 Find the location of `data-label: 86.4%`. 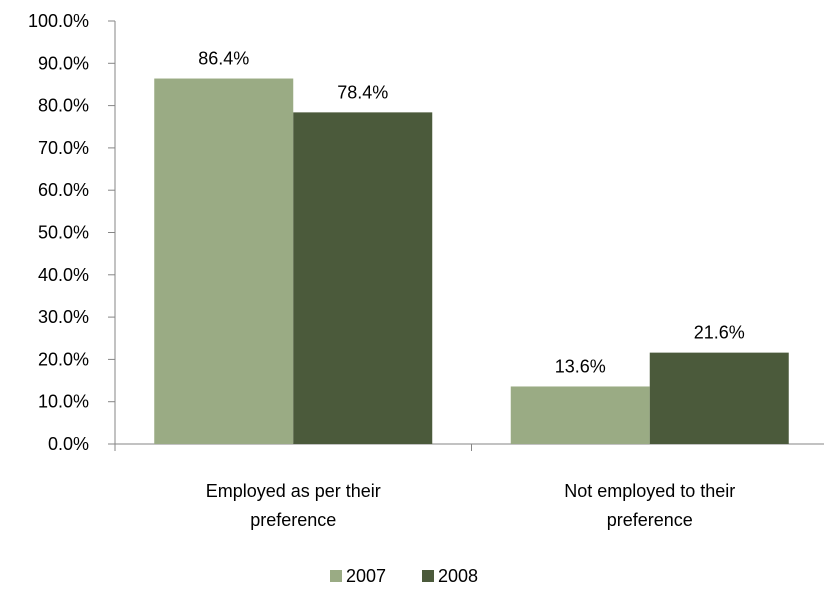

data-label: 86.4% is located at coordinates (223, 59).